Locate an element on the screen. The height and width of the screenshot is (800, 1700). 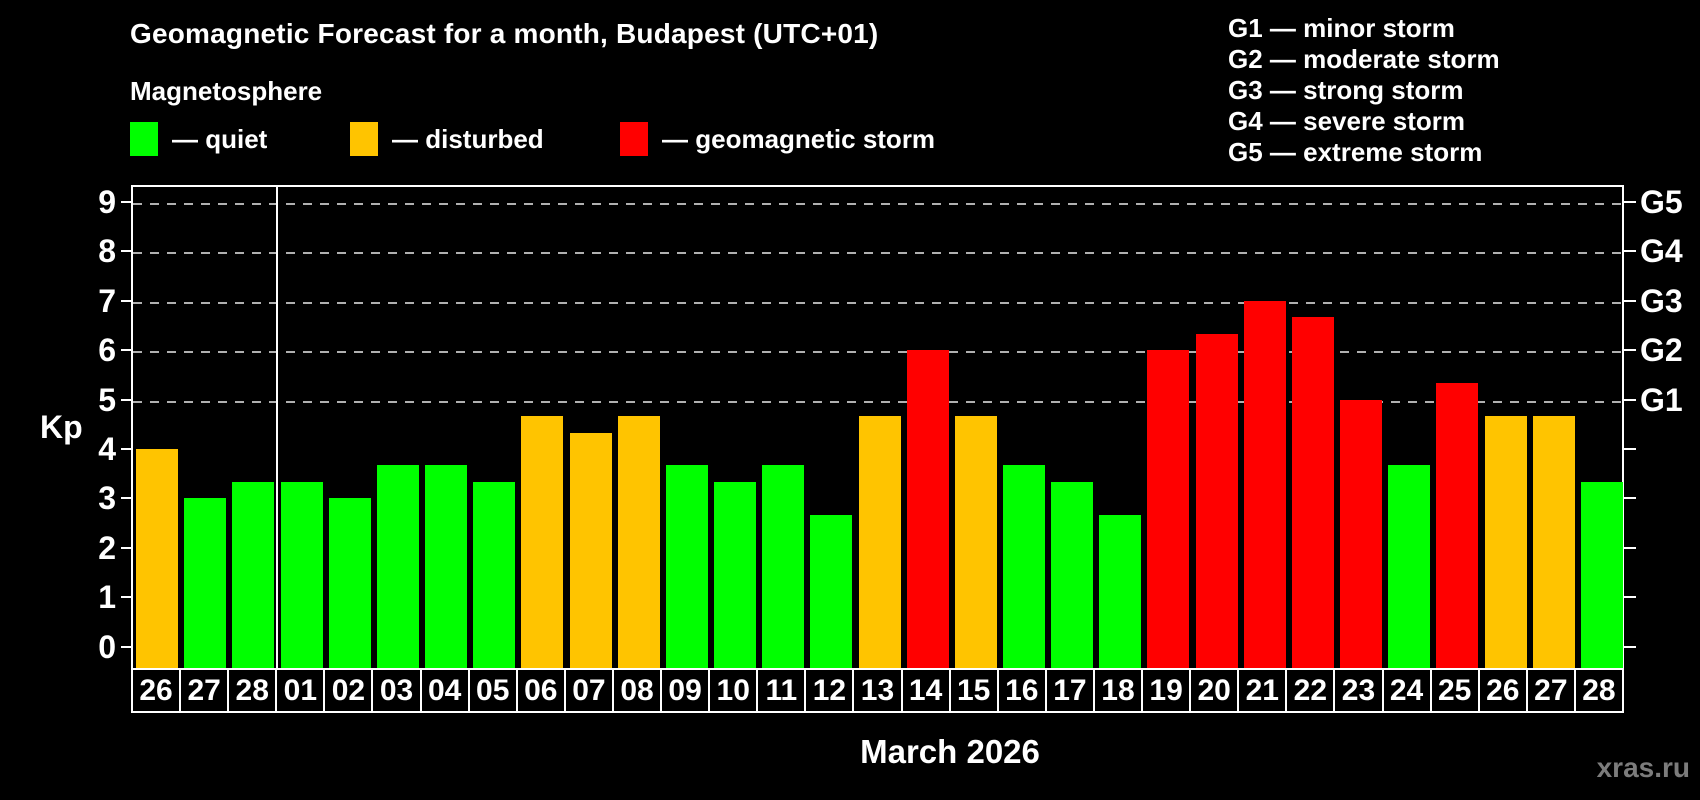
gridline-kp8 is located at coordinates (877, 253).